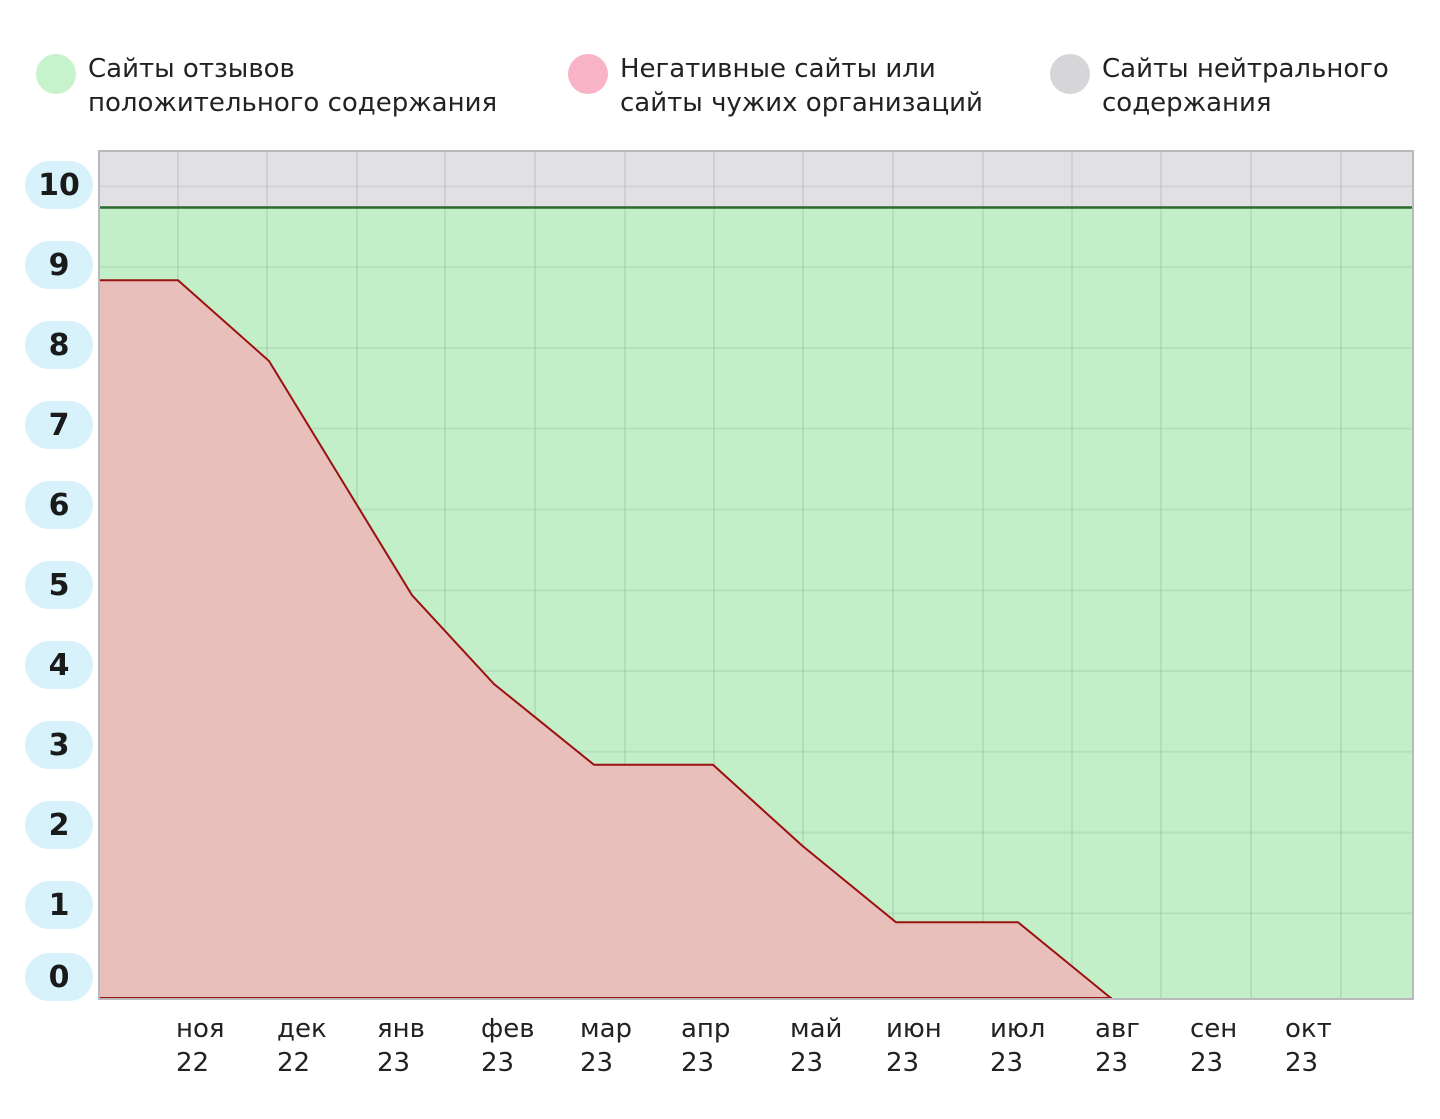 The image size is (1440, 1119). What do you see at coordinates (56, 74) in the screenshot?
I see `legend-swatch-positive` at bounding box center [56, 74].